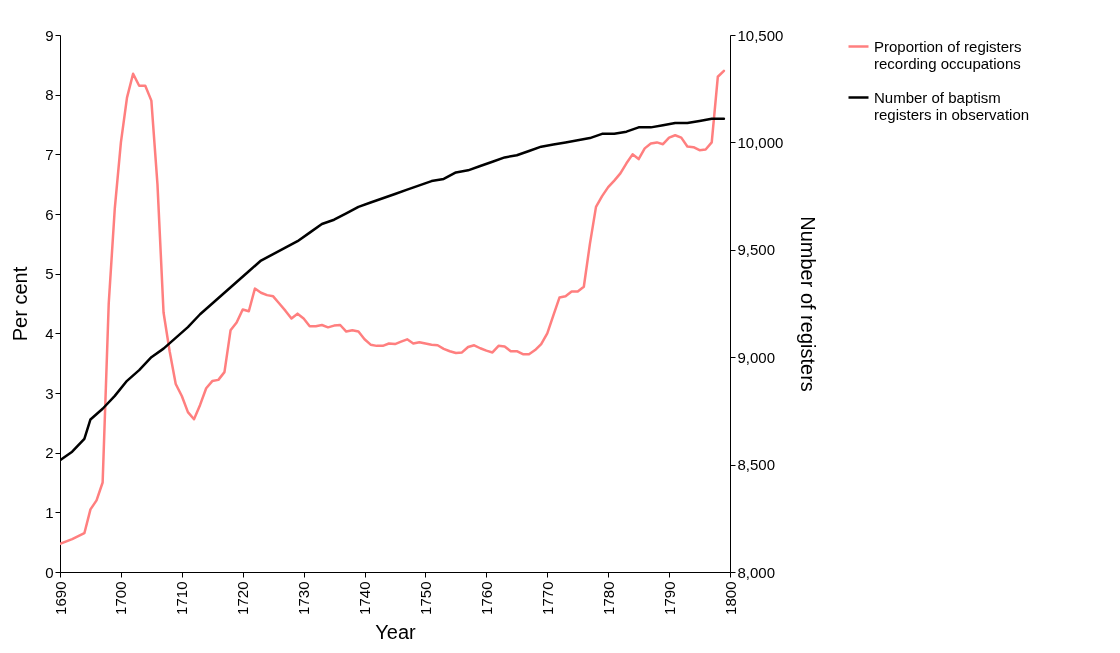  Describe the element at coordinates (243, 598) in the screenshot. I see `x-tick-label: 1720` at that location.